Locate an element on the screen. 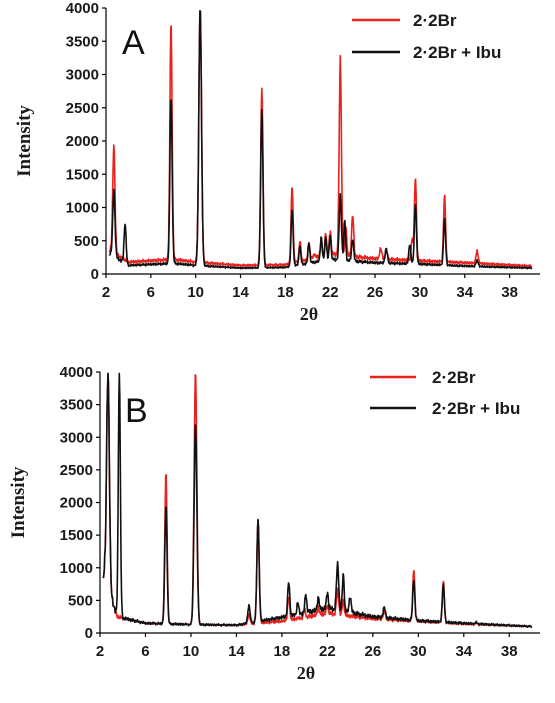 This screenshot has width=555, height=703. panel-letter: B is located at coordinates (136, 411).